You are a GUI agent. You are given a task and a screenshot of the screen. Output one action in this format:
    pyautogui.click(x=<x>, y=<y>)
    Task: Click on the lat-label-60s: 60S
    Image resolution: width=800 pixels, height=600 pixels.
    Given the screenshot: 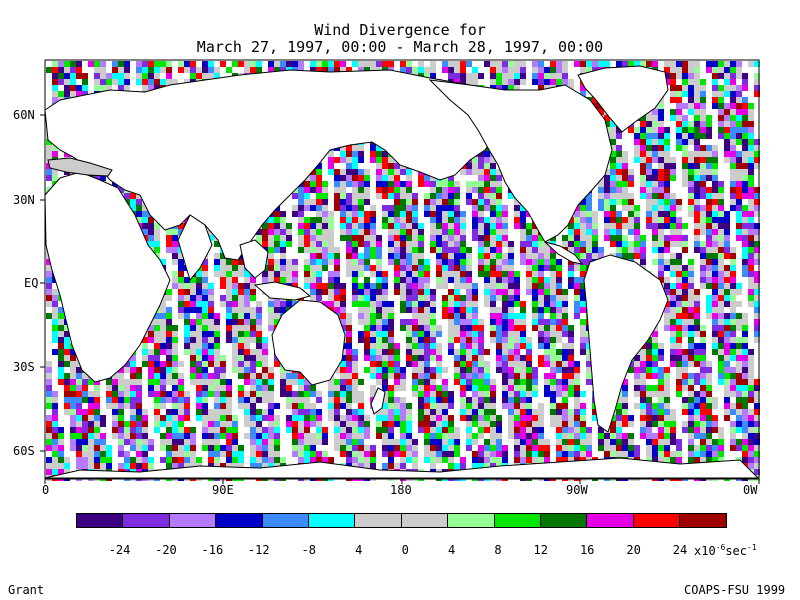 What is the action you would take?
    pyautogui.click(x=24, y=451)
    